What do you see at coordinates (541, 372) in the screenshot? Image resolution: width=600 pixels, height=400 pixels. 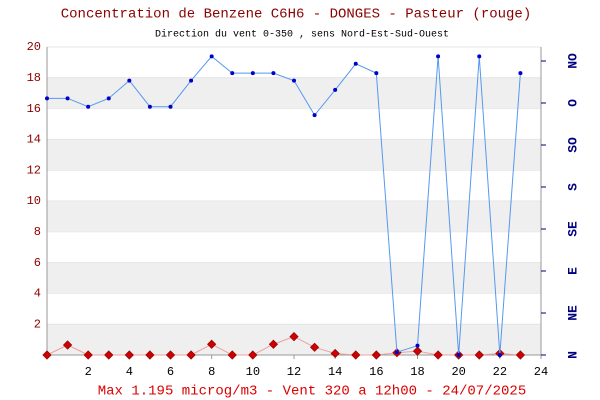 I see `x-tick-label: 24` at bounding box center [541, 372].